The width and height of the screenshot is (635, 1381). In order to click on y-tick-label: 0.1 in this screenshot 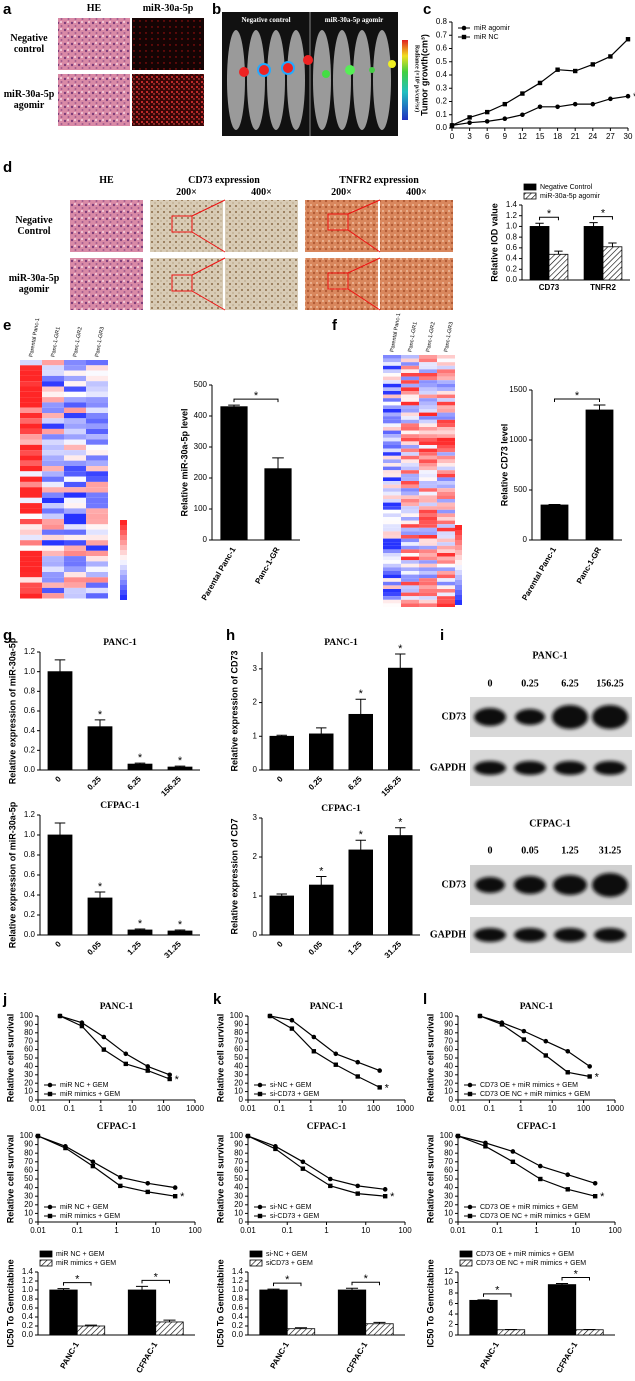, I will do `click(442, 114)`.